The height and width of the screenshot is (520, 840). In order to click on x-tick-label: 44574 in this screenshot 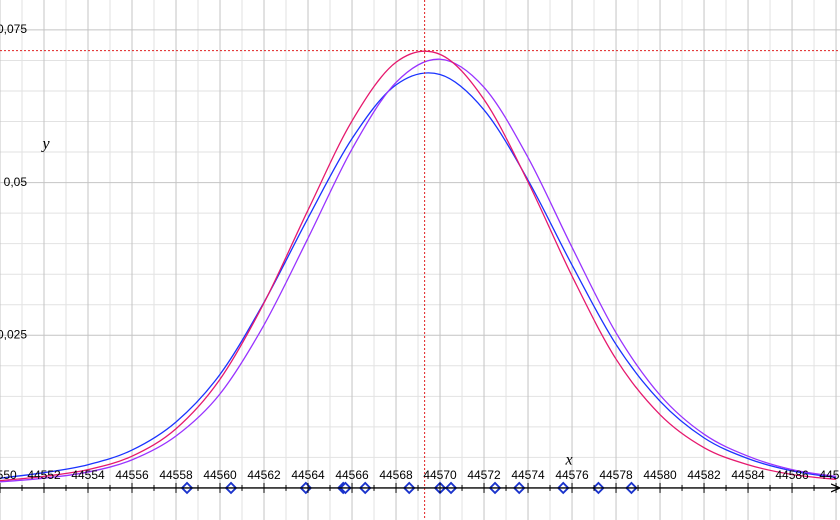, I will do `click(528, 475)`.